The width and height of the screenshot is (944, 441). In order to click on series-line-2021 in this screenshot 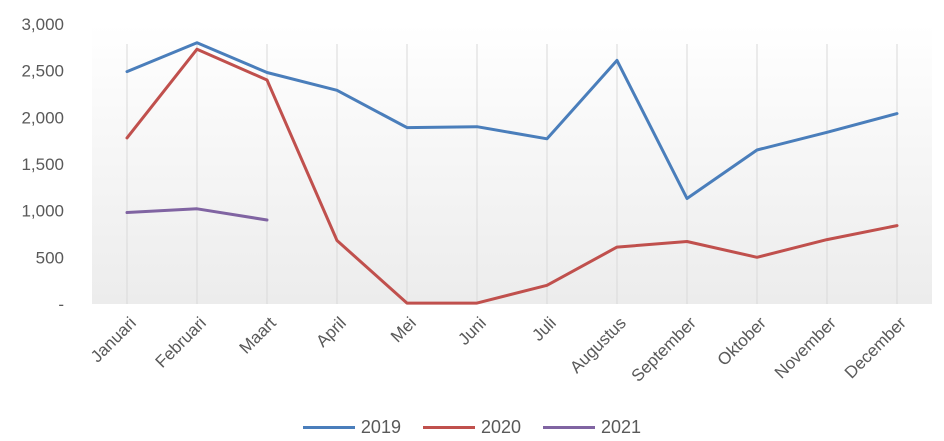, I will do `click(197, 214)`.